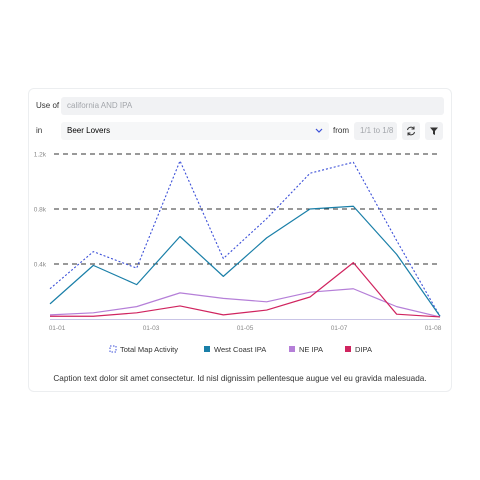 The image size is (480, 480). Describe the element at coordinates (375, 131) in the screenshot. I see `date-input: 1/1 to 1/8` at that location.